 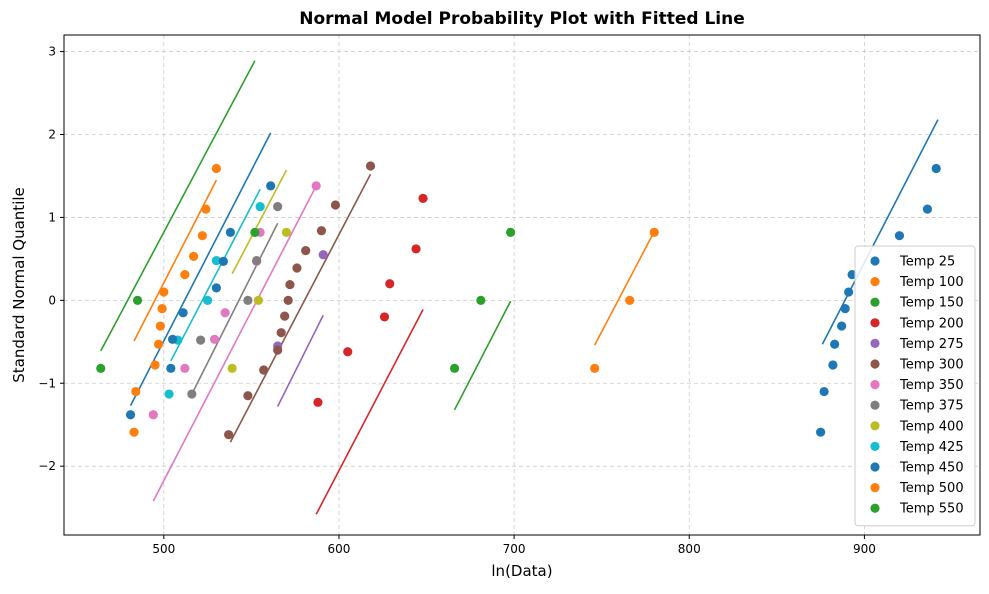 I want to click on legend-entry: Temp 150, so click(x=931, y=303).